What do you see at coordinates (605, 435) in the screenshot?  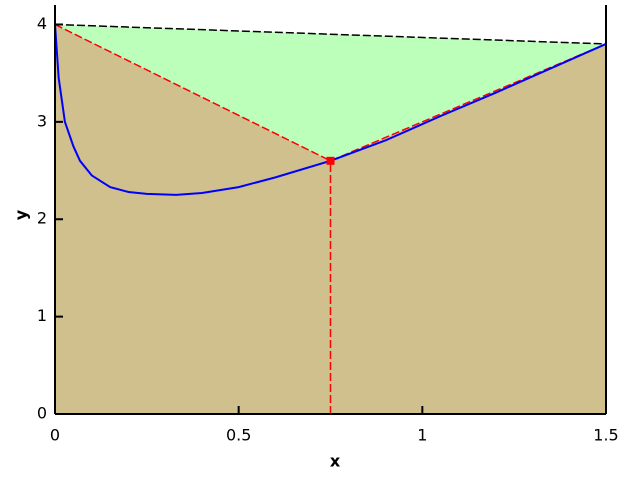 I see `x-tick-label: 1.5` at bounding box center [605, 435].